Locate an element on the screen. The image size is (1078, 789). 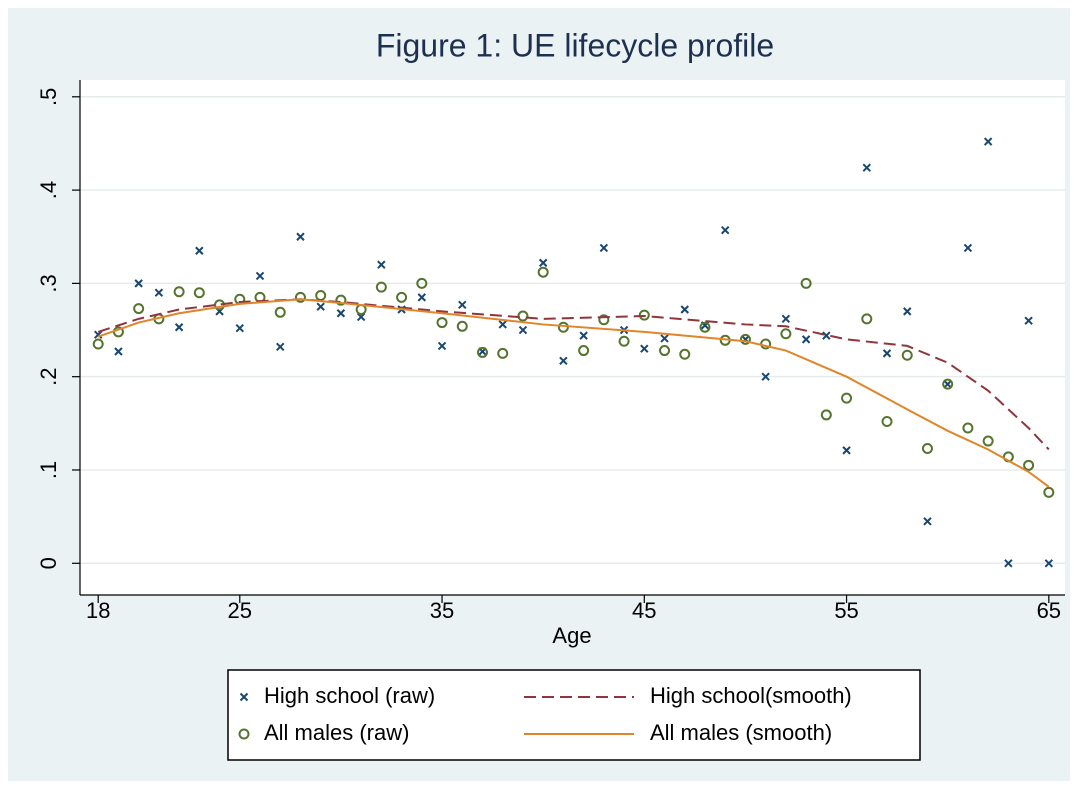
legend-label: All males (smooth) is located at coordinates (741, 732).